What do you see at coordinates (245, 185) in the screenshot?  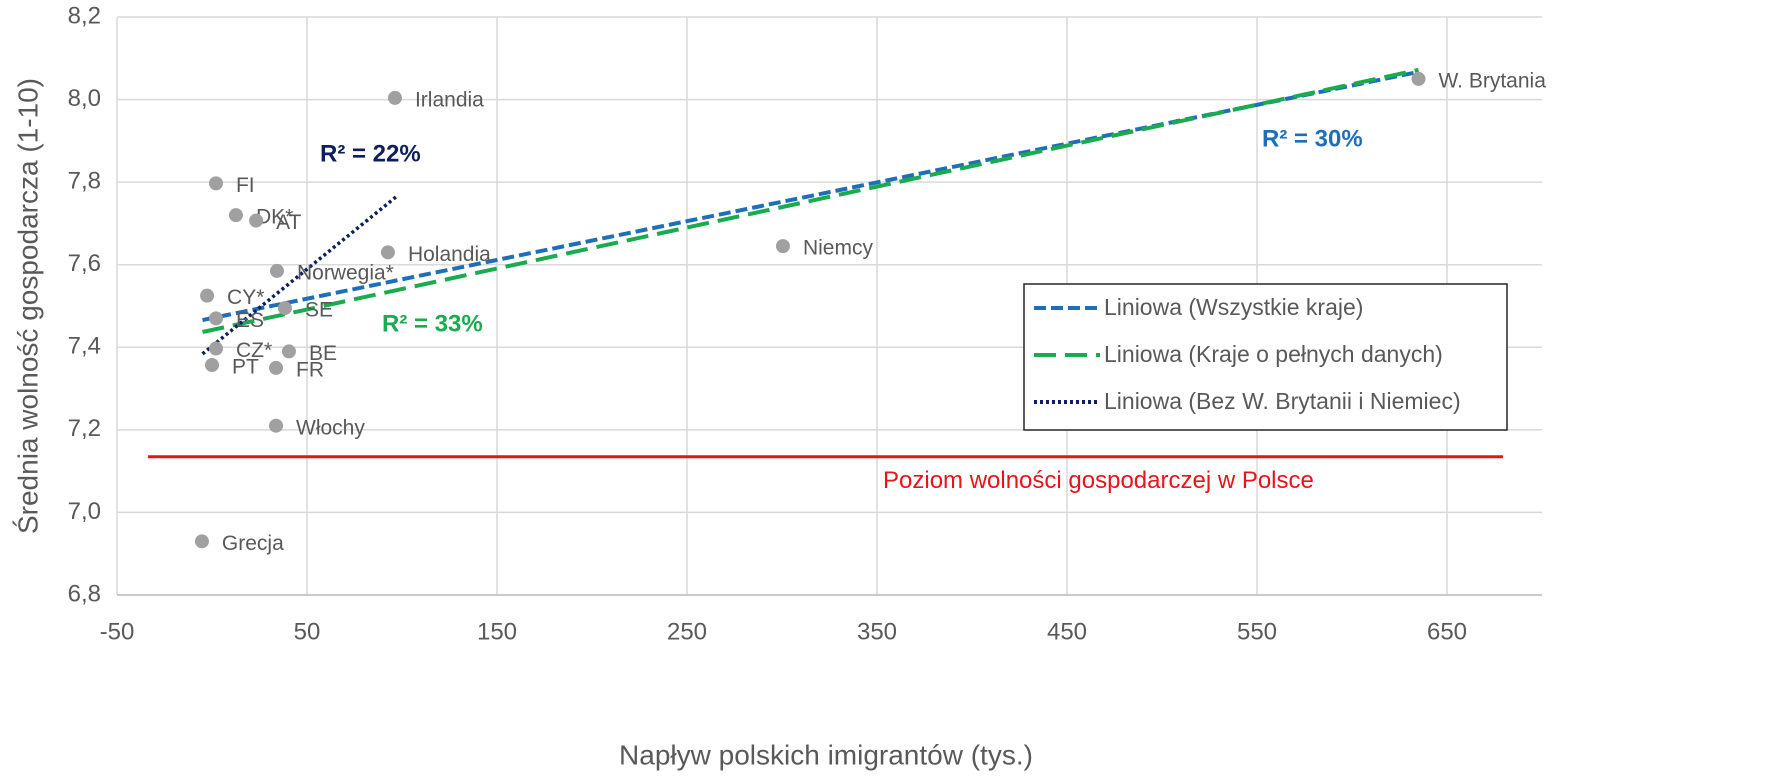 I see `point-label: FI` at bounding box center [245, 185].